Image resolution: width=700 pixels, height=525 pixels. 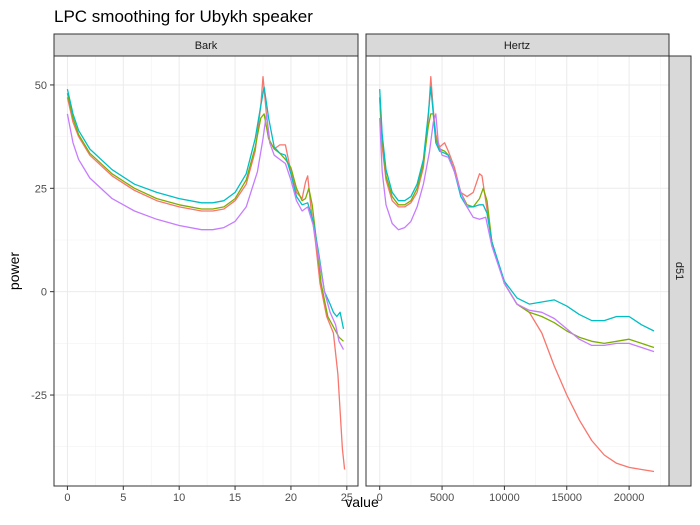 What do you see at coordinates (183, 16) in the screenshot?
I see `chart-title: LPC smoothing for Ubykh speaker` at bounding box center [183, 16].